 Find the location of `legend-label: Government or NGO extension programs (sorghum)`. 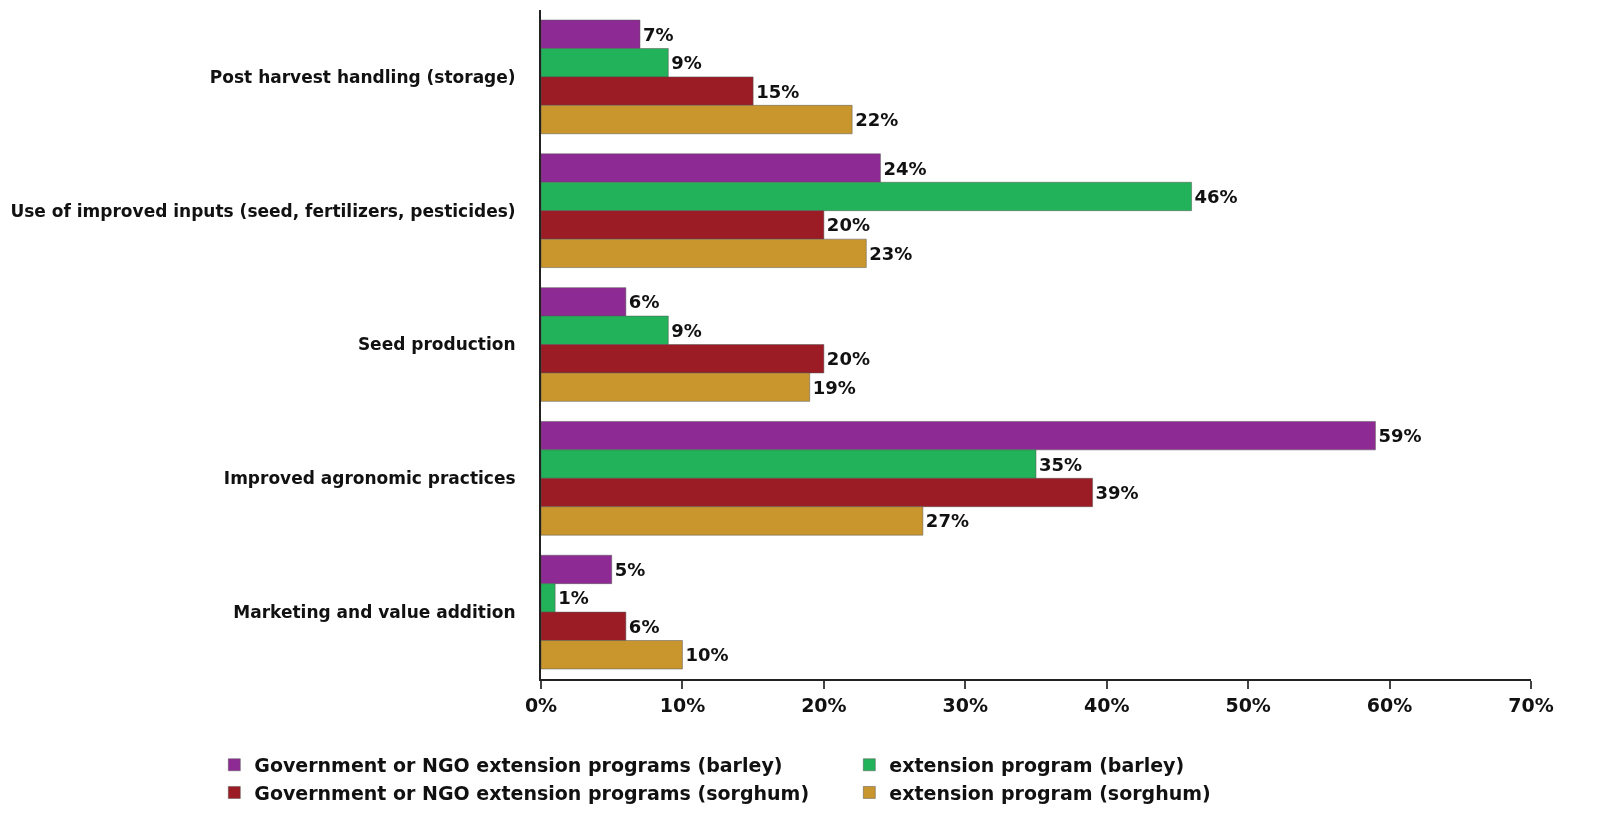

legend-label: Government or NGO extension programs (sorghum) is located at coordinates (532, 792).